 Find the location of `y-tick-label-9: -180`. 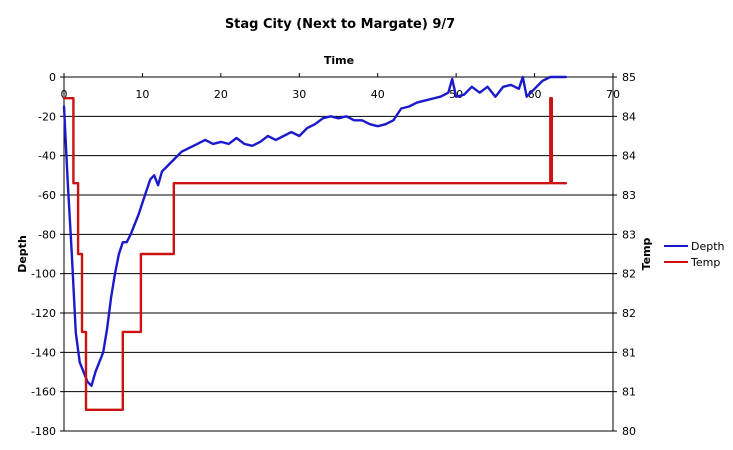

y-tick-label-9: -180 is located at coordinates (43, 431).